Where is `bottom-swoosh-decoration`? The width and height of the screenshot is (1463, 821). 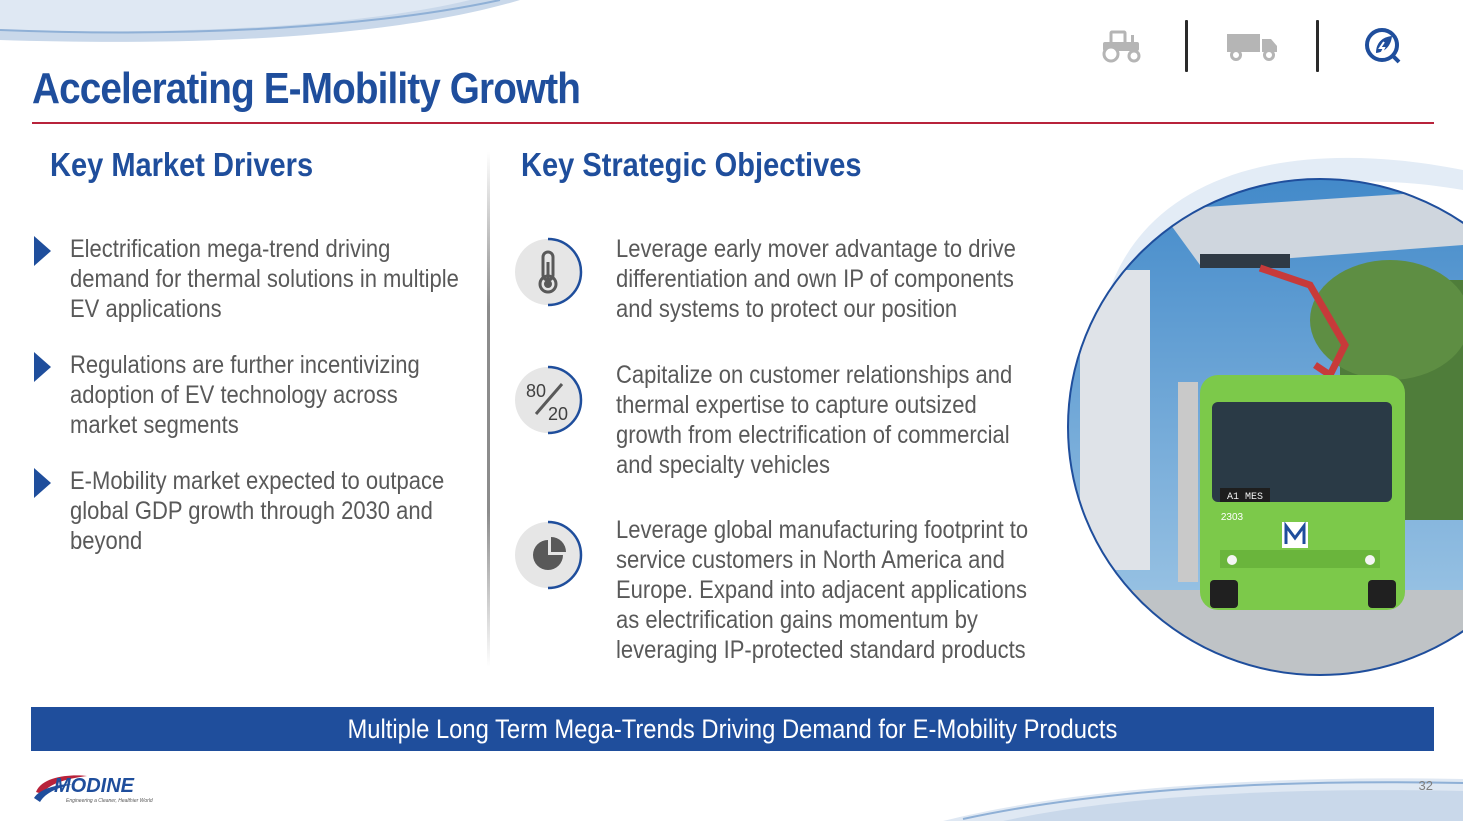
bottom-swoosh-decoration is located at coordinates (1203, 799).